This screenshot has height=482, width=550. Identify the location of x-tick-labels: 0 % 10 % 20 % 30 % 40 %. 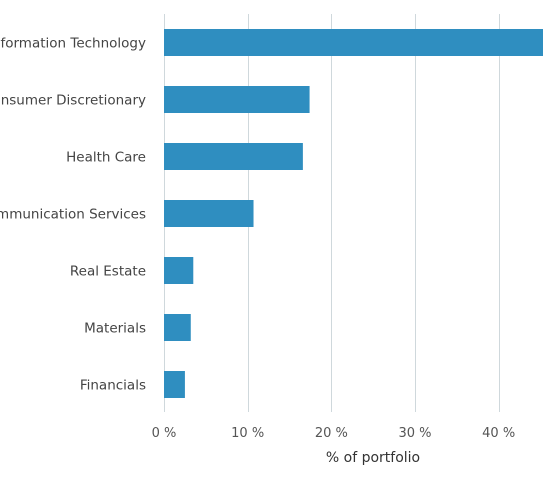
(334, 433).